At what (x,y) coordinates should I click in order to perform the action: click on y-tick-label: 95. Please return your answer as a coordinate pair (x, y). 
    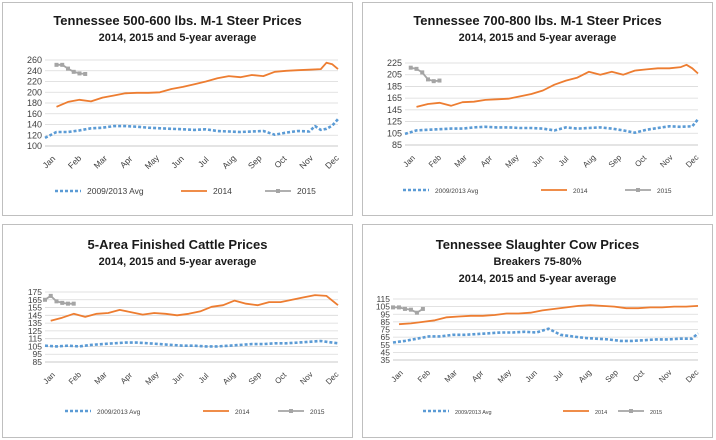
    Looking at the image, I should click on (38, 354).